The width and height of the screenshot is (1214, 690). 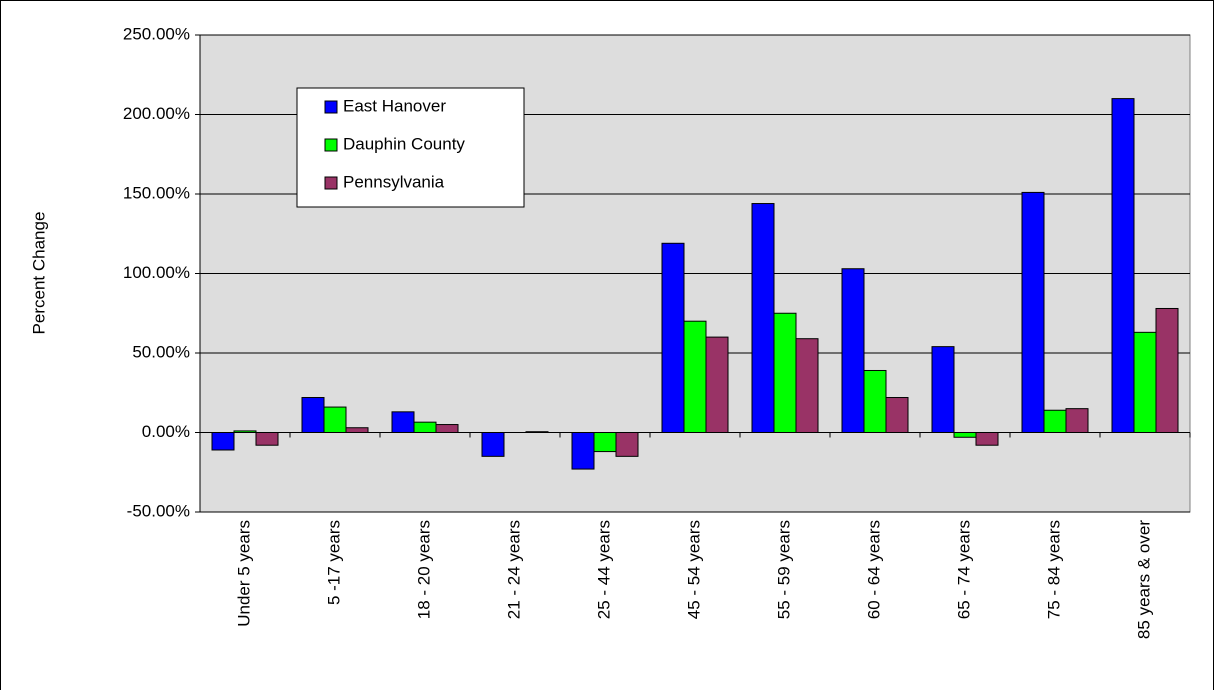 What do you see at coordinates (166, 431) in the screenshot?
I see `y-tick-label: 0.00%` at bounding box center [166, 431].